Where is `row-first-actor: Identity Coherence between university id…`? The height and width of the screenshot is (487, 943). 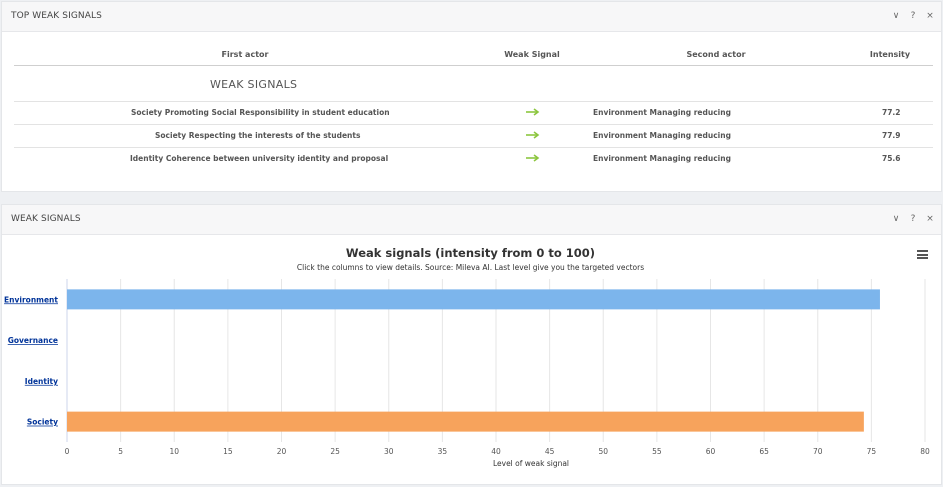 row-first-actor: Identity Coherence between university id… is located at coordinates (259, 158).